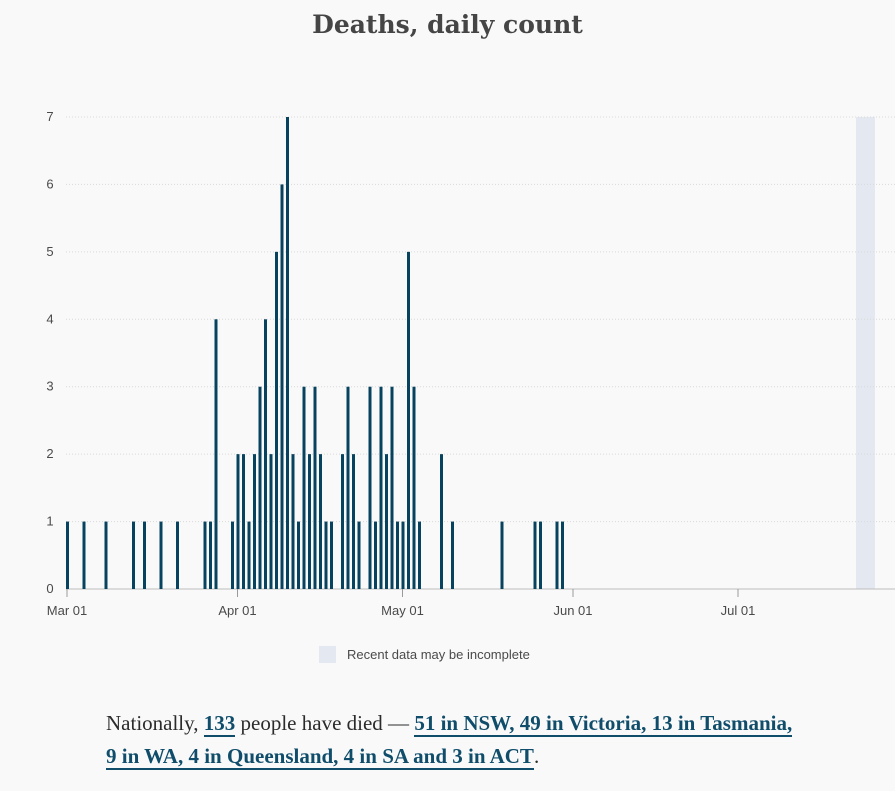 The height and width of the screenshot is (791, 895). Describe the element at coordinates (327, 654) in the screenshot. I see `legend-swatch-incomplete` at that location.